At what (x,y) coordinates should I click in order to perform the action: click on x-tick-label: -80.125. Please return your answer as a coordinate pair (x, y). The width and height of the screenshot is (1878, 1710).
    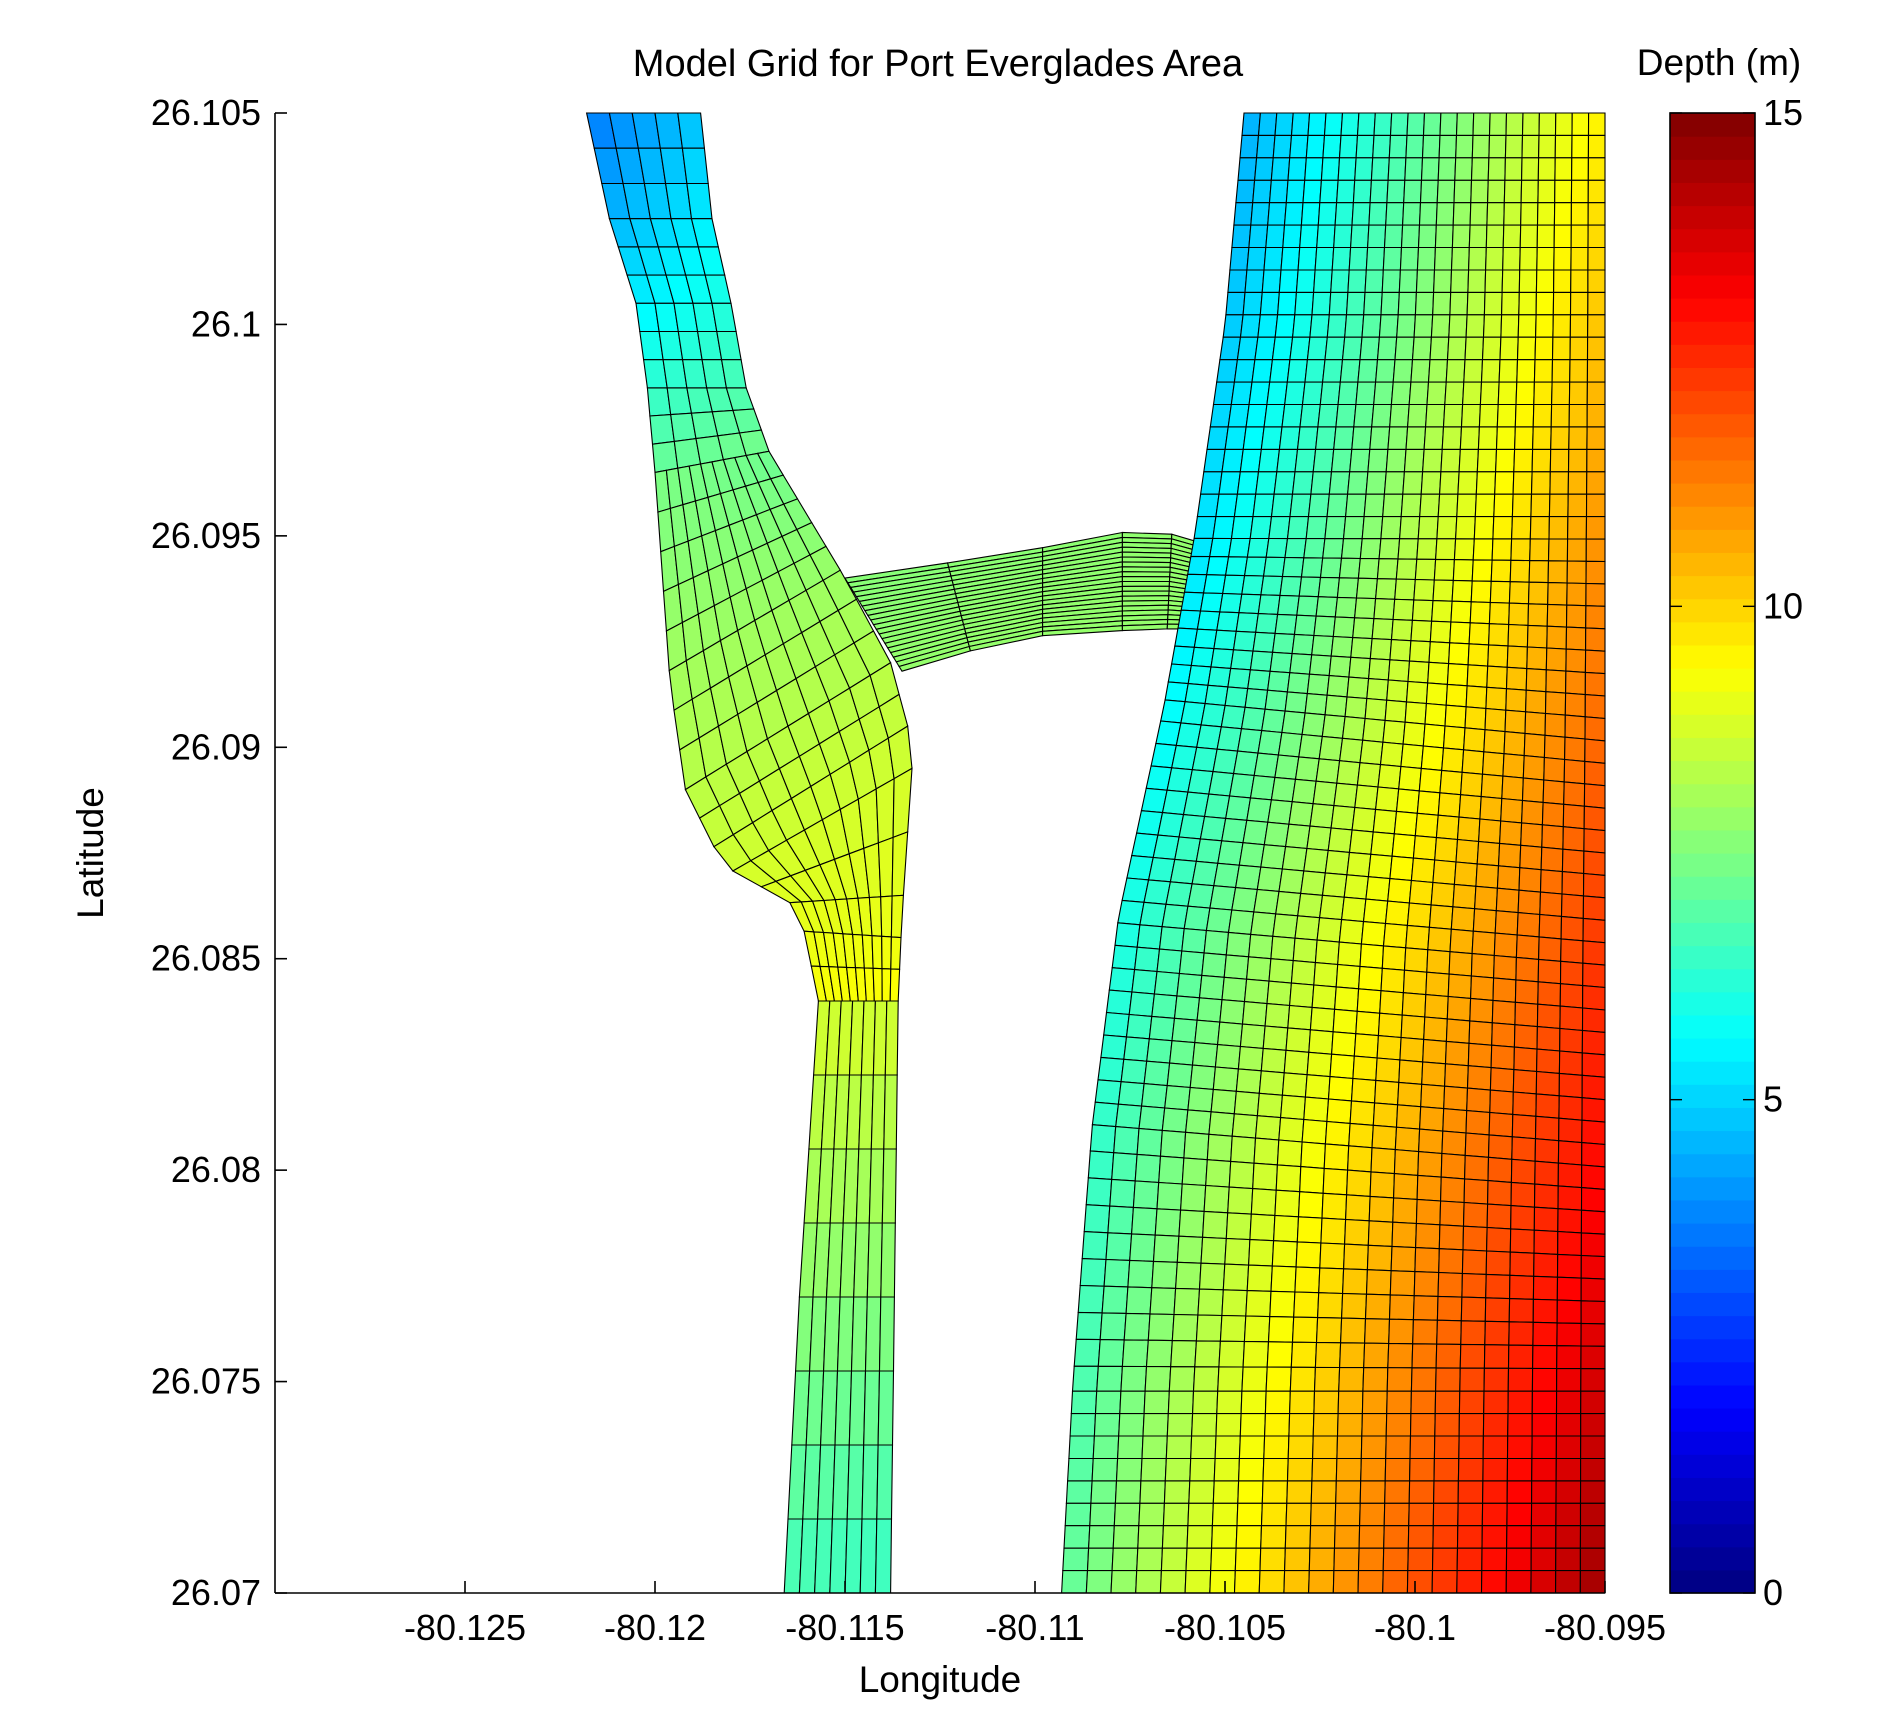
    Looking at the image, I should click on (465, 1627).